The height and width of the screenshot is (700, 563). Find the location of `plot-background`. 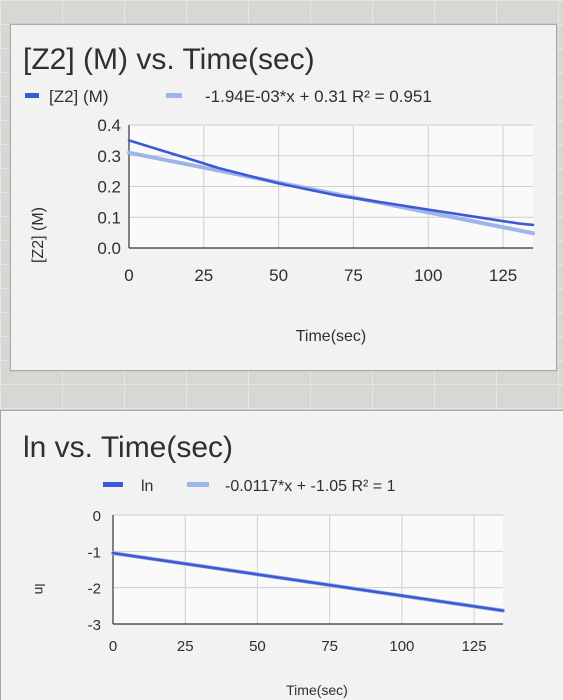

plot-background is located at coordinates (308, 569).